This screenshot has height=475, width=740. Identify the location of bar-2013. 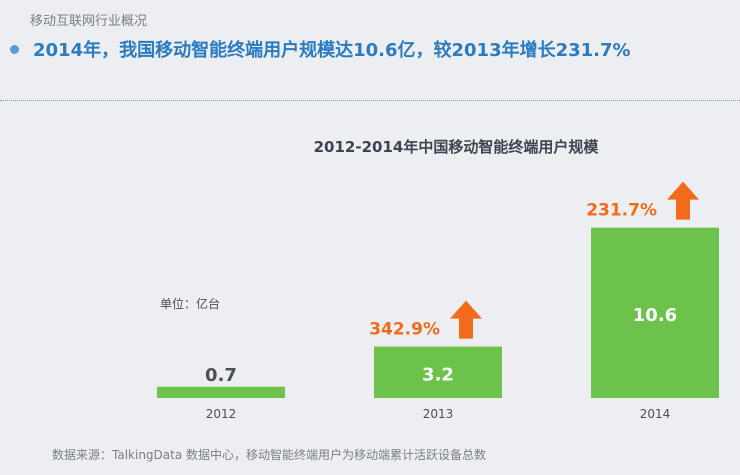
(438, 372).